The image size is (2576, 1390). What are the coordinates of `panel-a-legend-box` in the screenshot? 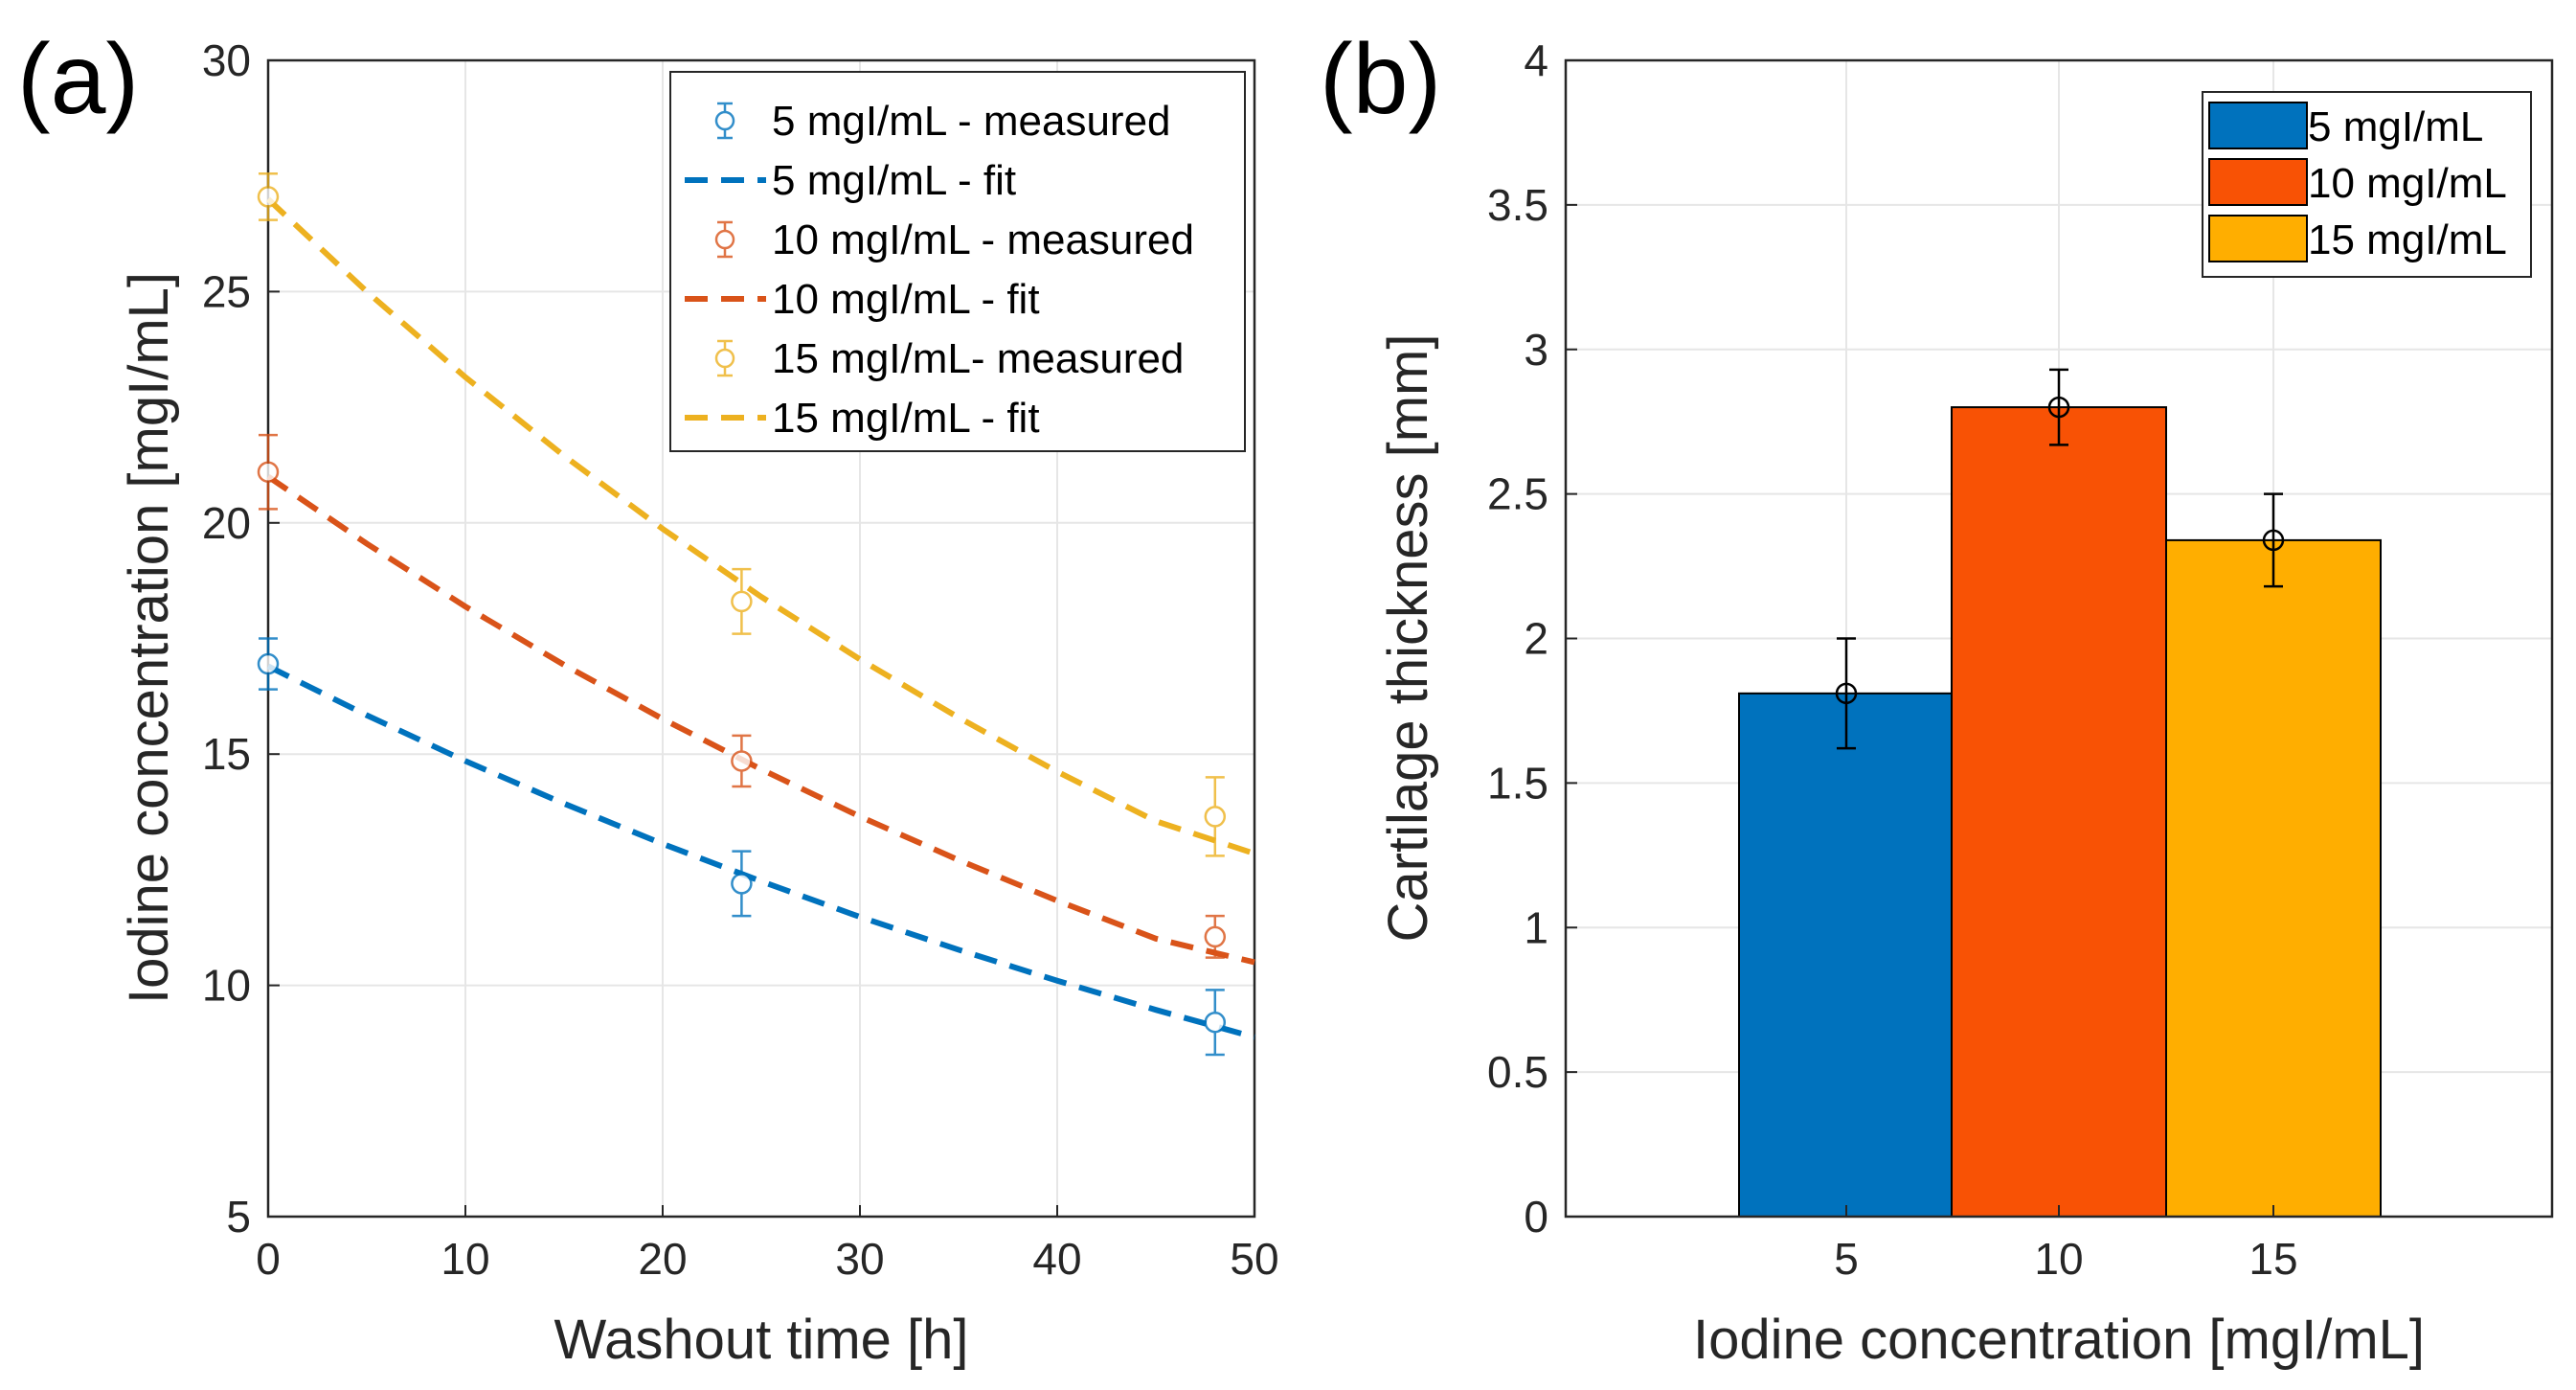 It's located at (957, 261).